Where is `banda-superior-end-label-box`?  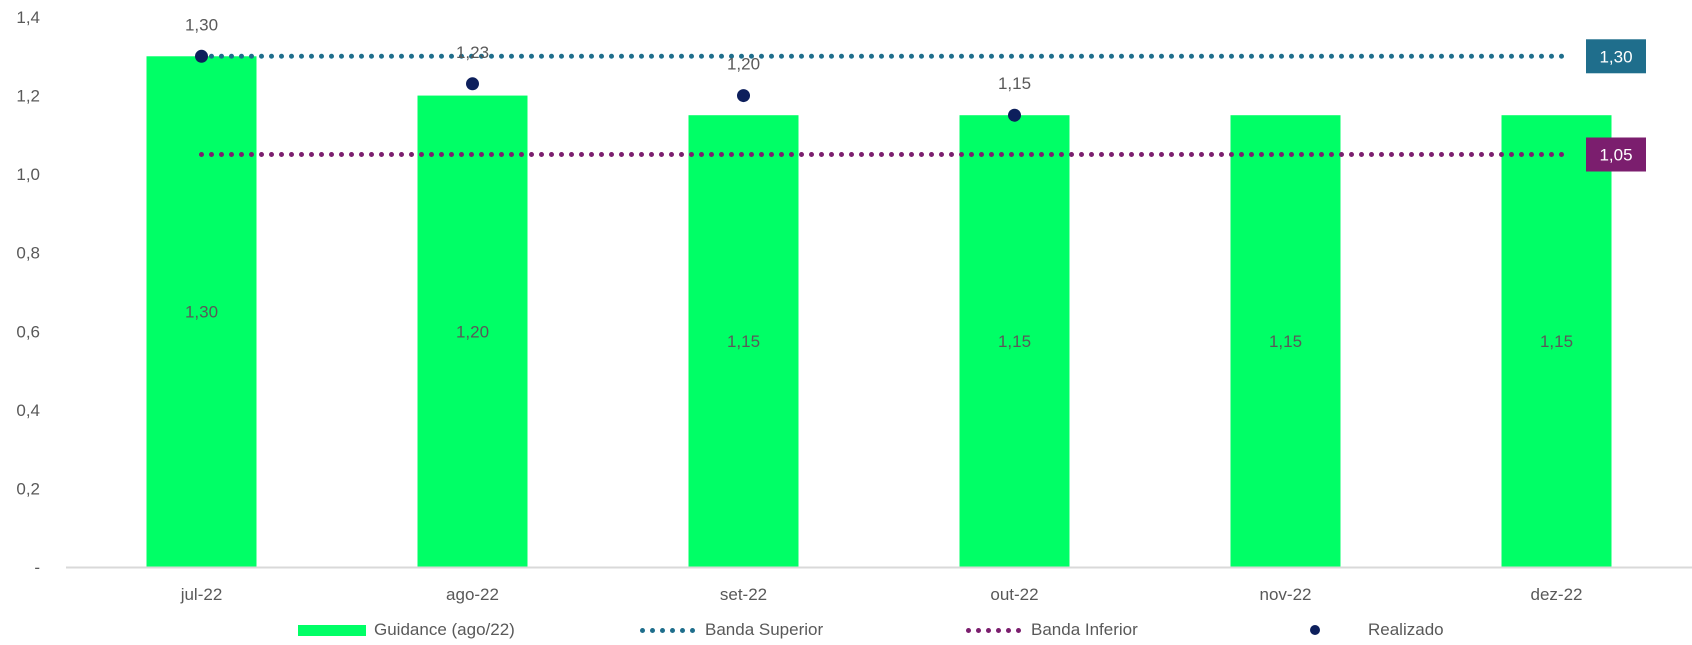 banda-superior-end-label-box is located at coordinates (1616, 56).